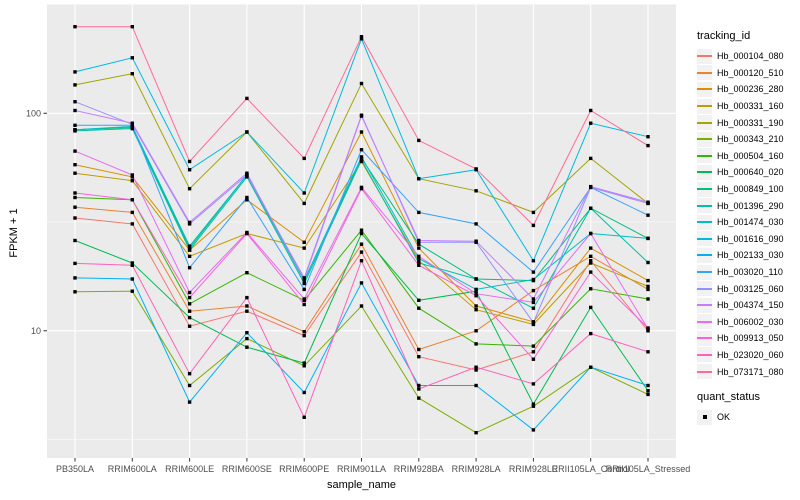 This screenshot has height=500, width=800. Describe the element at coordinates (750, 222) in the screenshot. I see `legend-label: Hb_001474_030` at that location.